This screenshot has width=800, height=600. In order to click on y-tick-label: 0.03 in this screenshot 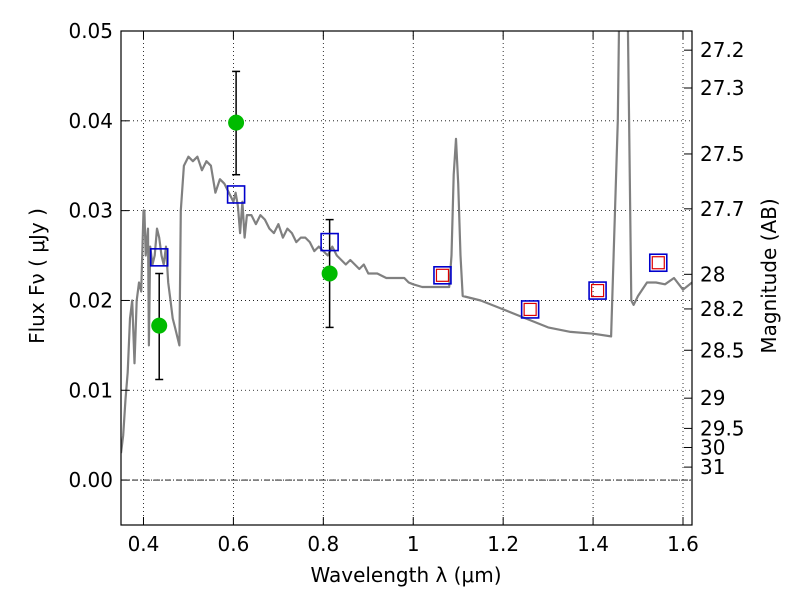, I will do `click(90, 211)`.